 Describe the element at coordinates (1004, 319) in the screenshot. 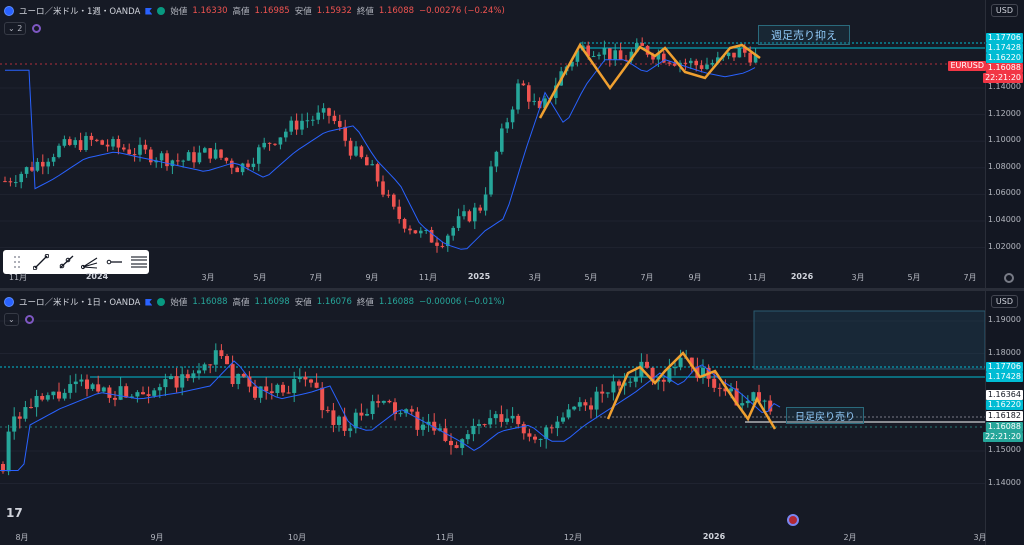

I see `y-tick-label: 1.19000` at that location.